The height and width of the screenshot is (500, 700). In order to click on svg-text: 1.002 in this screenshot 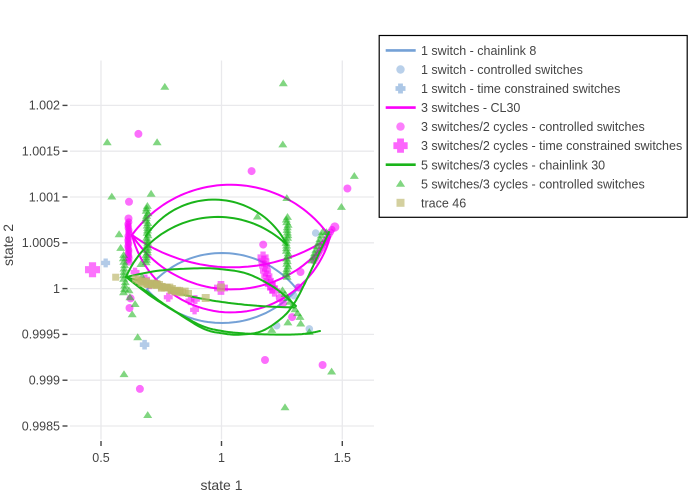, I will do `click(44, 106)`.